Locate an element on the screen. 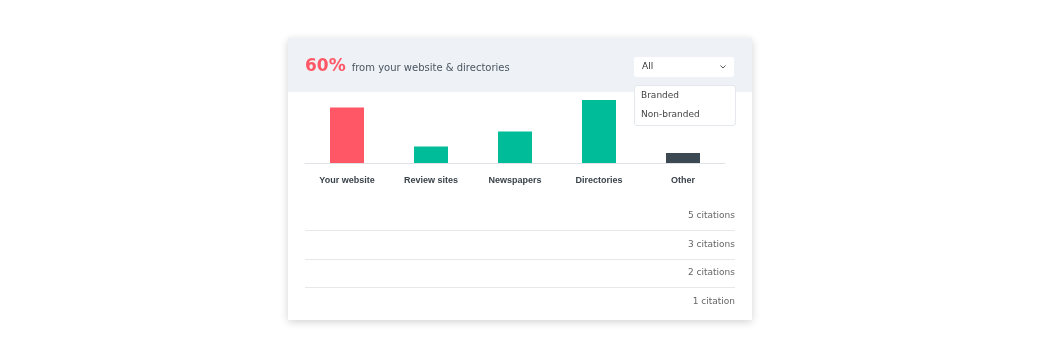 The width and height of the screenshot is (1040, 358). annotation: Branded is located at coordinates (660, 95).